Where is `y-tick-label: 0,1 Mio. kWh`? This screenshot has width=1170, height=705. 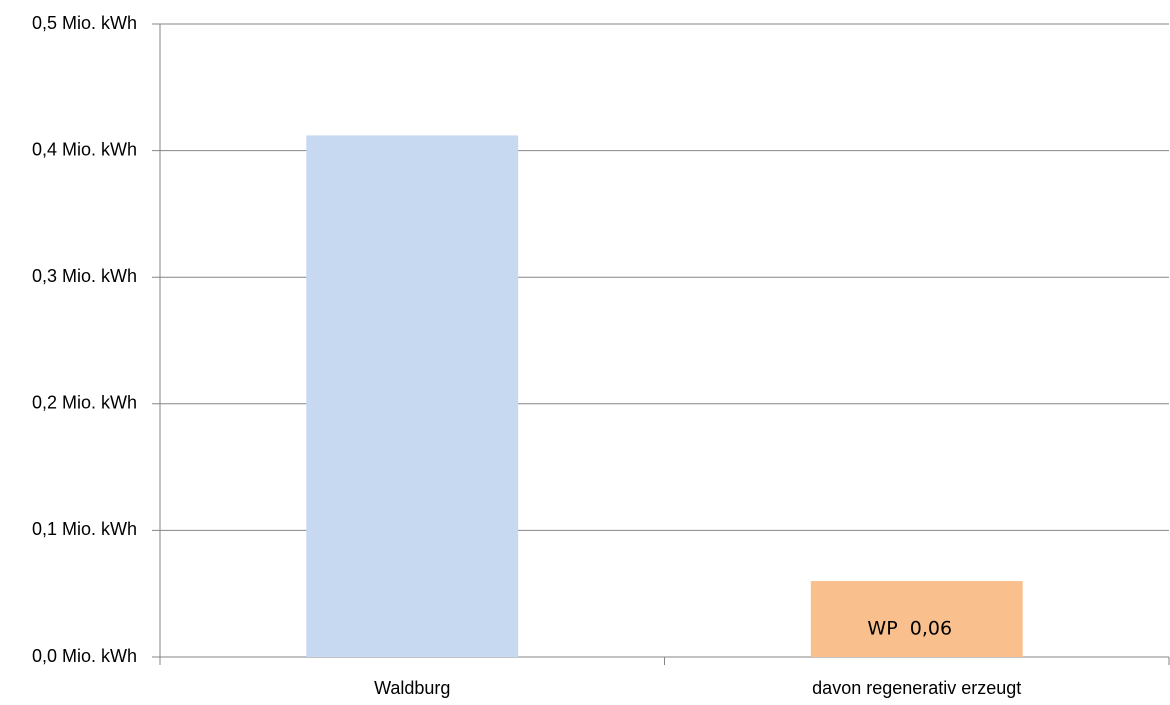
y-tick-label: 0,1 Mio. kWh is located at coordinates (84, 529).